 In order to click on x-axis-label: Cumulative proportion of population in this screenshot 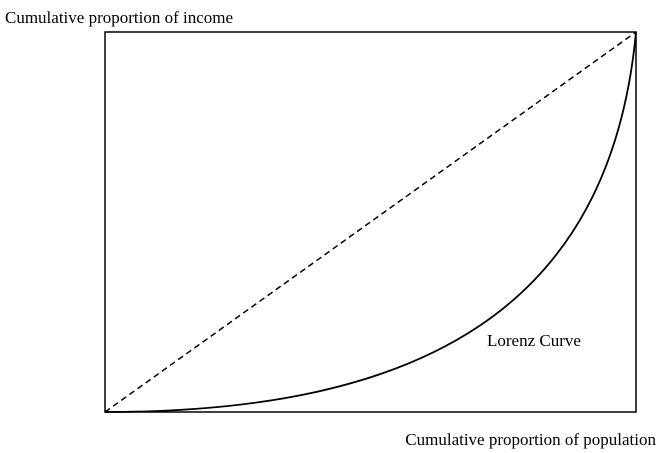, I will do `click(530, 439)`.